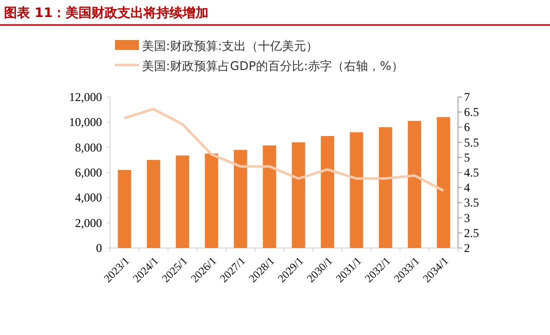  Describe the element at coordinates (88, 173) in the screenshot. I see `y-tick-label: 6,000` at that location.